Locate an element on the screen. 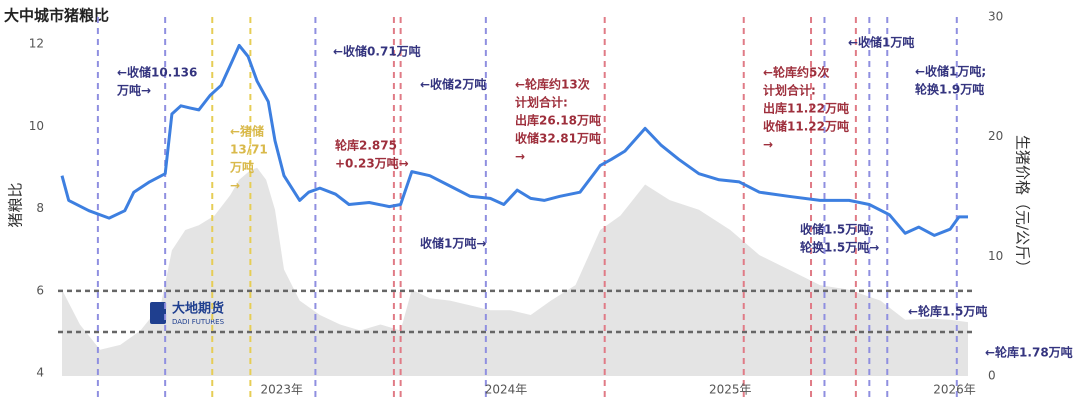 The width and height of the screenshot is (1080, 404). annotation: ←轮库1.78万吨 is located at coordinates (1029, 352).